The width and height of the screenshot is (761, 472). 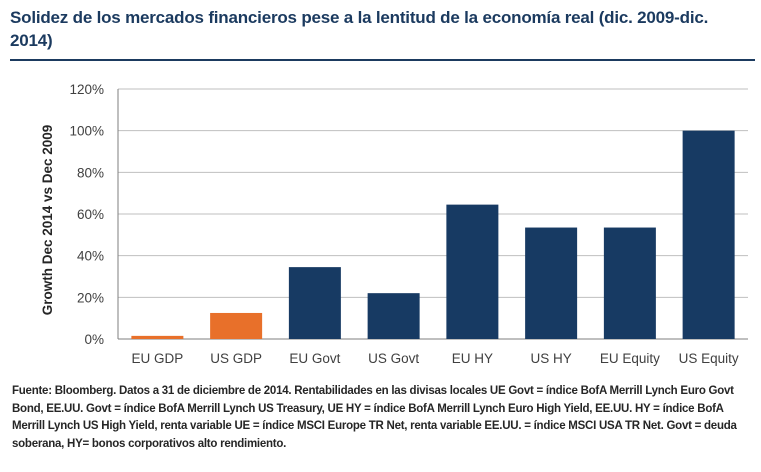 What do you see at coordinates (472, 271) in the screenshot?
I see `bar-eu-hy` at bounding box center [472, 271].